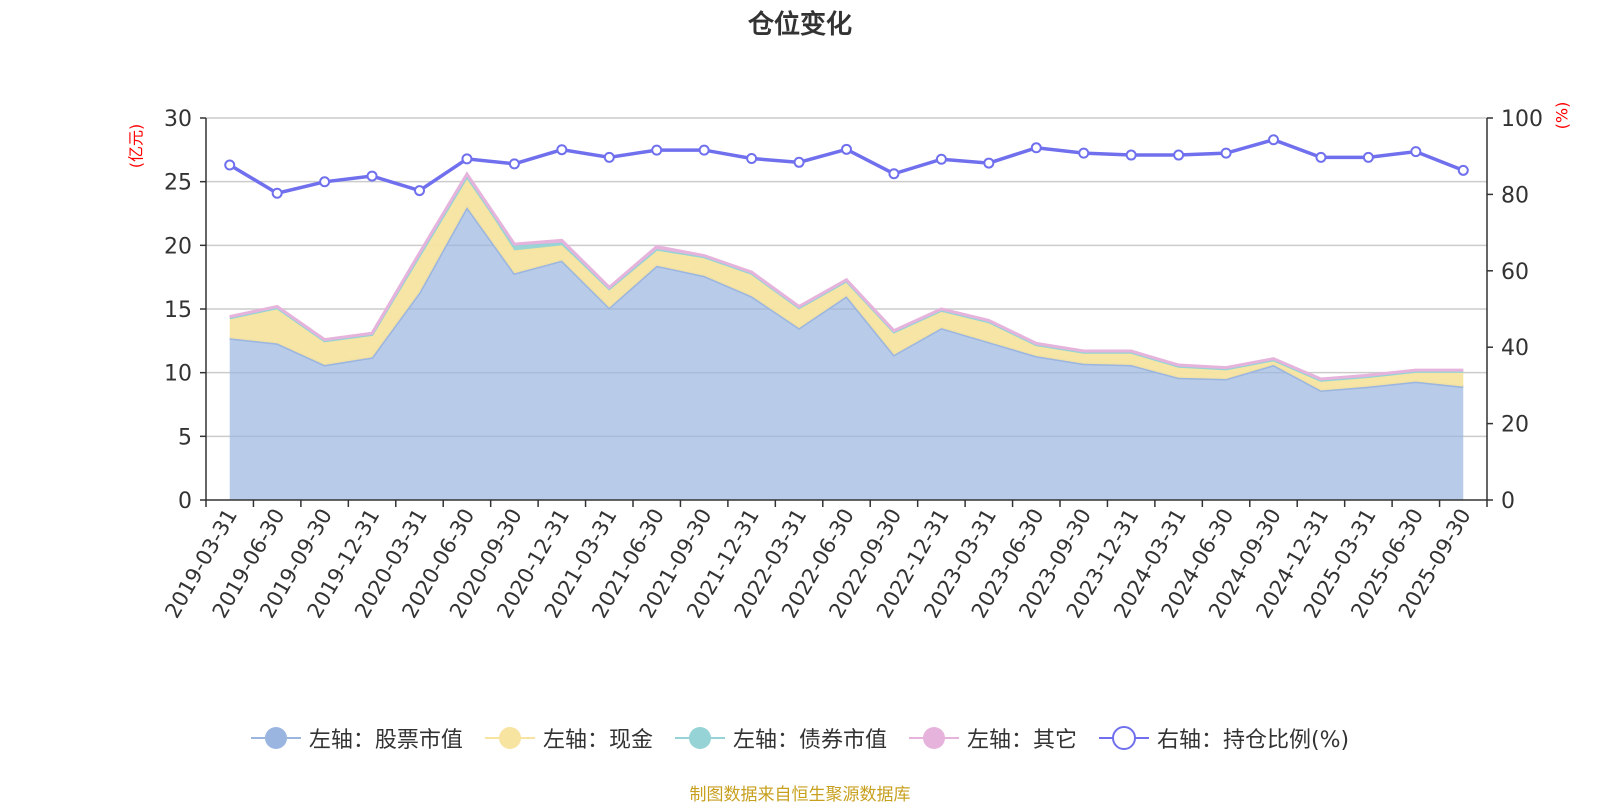 The width and height of the screenshot is (1600, 805). I want to click on left-axis-tick-label: 20, so click(178, 246).